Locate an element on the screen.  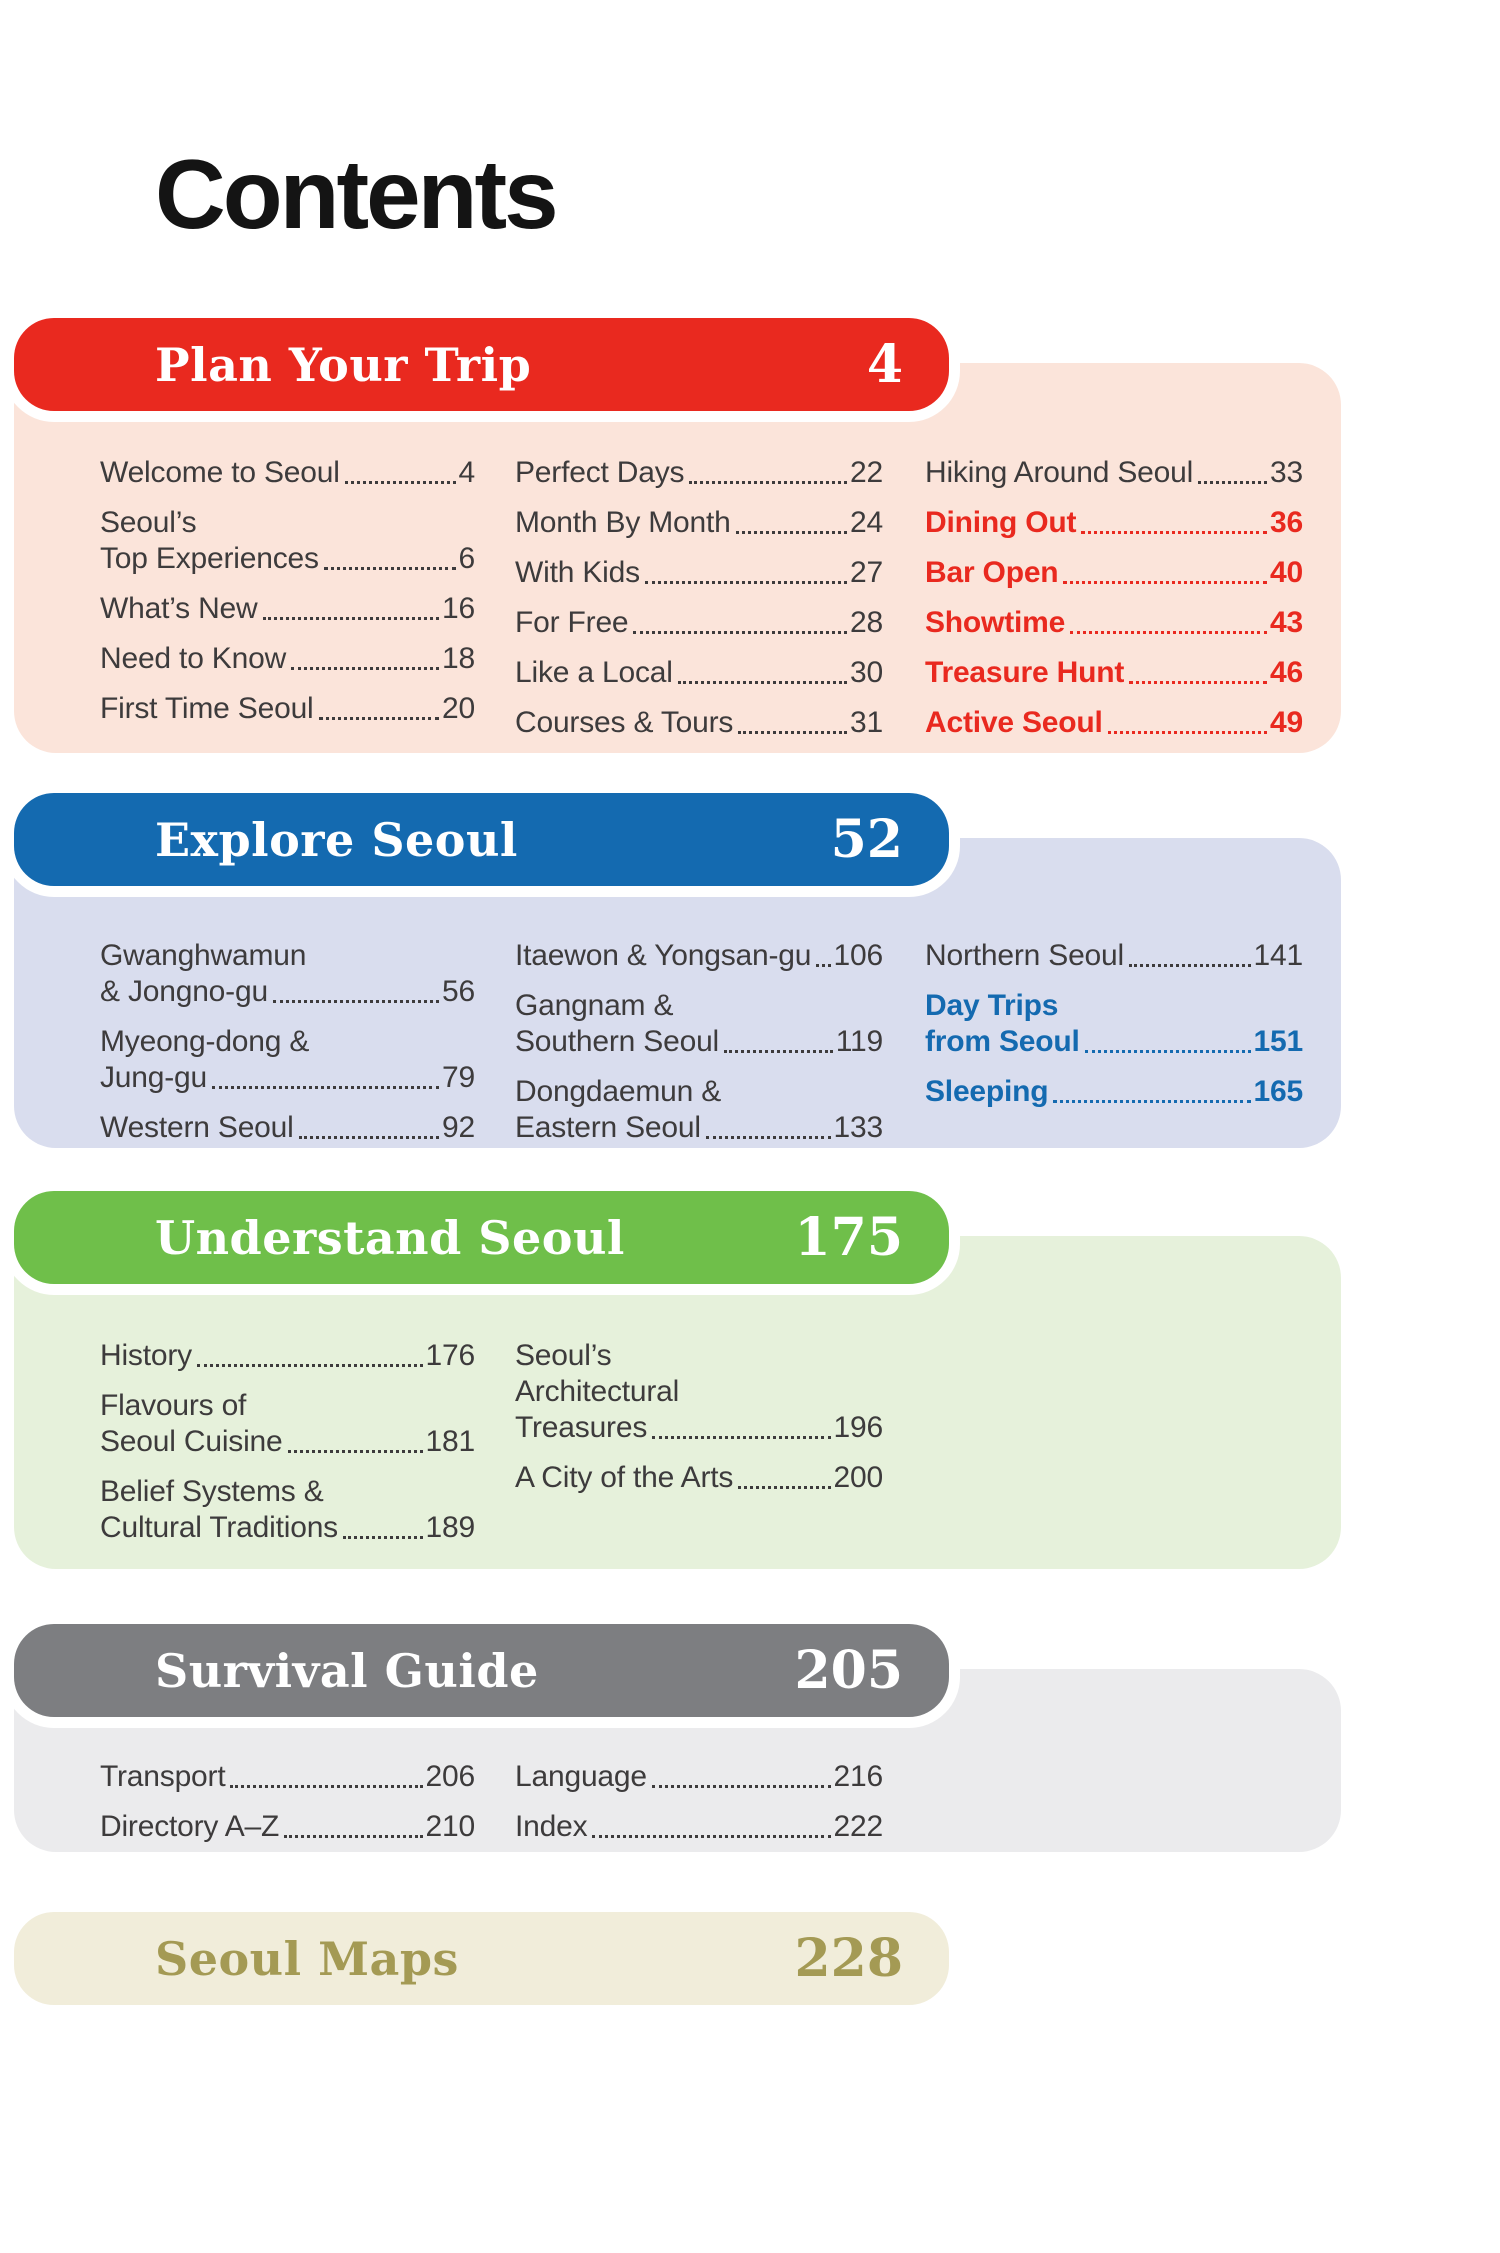
toc-entry-label: Courses & Tours is located at coordinates (624, 722).